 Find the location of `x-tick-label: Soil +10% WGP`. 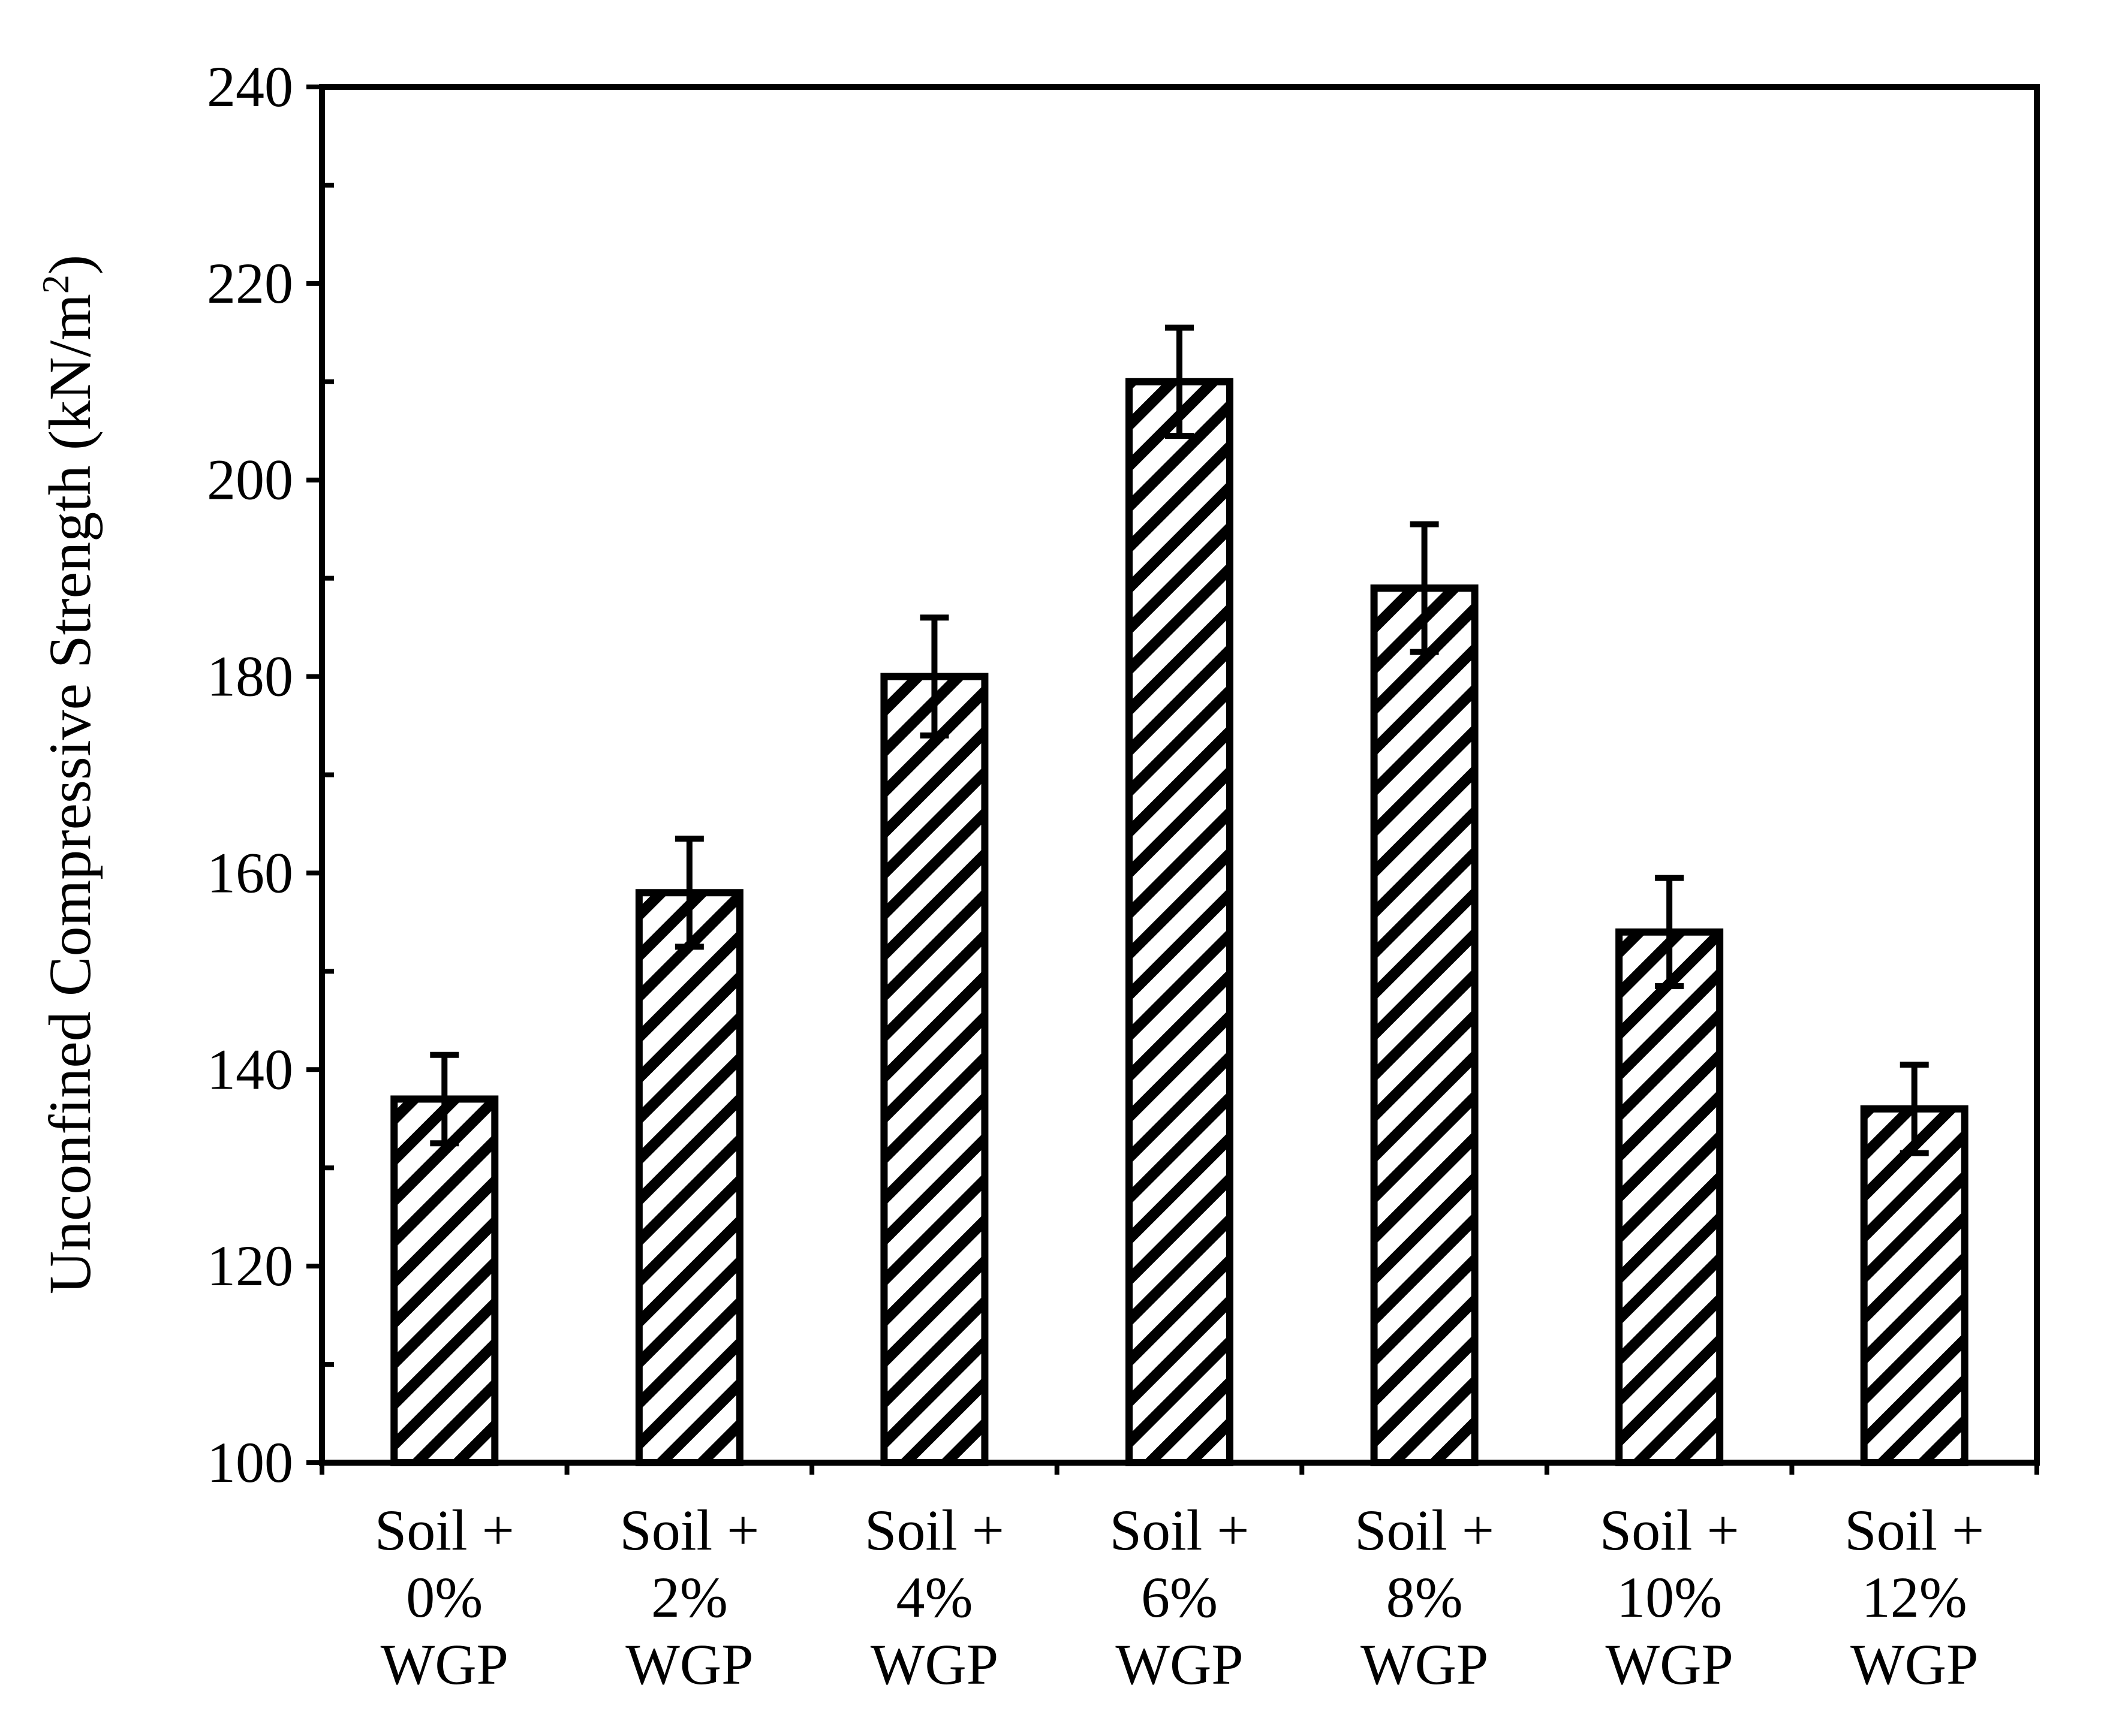

x-tick-label: Soil +10% WGP is located at coordinates (1669, 1597).